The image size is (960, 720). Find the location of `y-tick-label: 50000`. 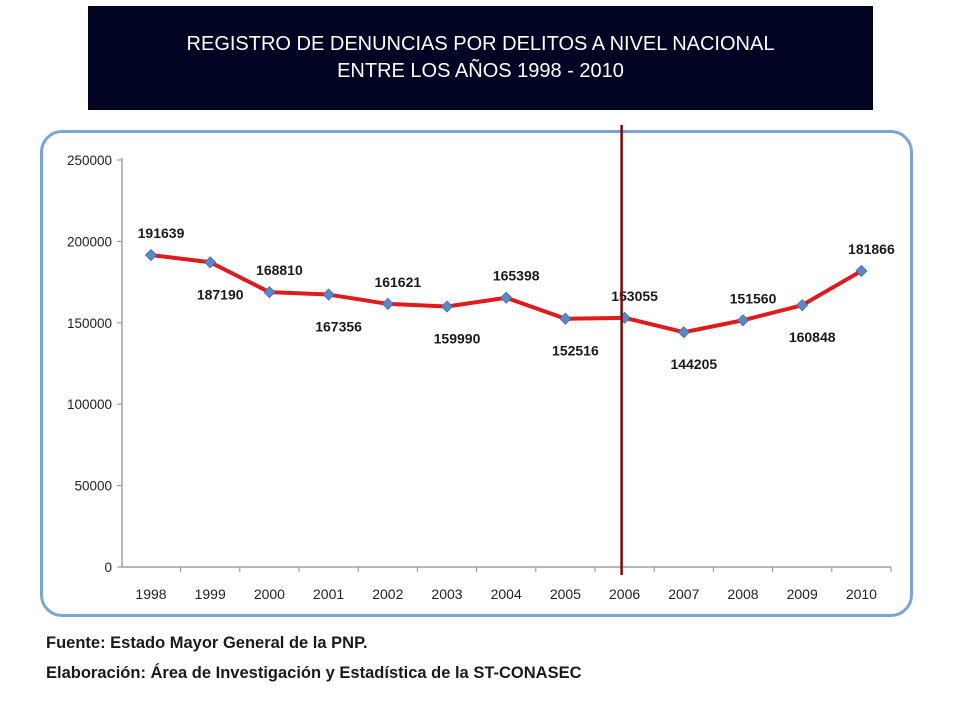

y-tick-label: 50000 is located at coordinates (93, 486).